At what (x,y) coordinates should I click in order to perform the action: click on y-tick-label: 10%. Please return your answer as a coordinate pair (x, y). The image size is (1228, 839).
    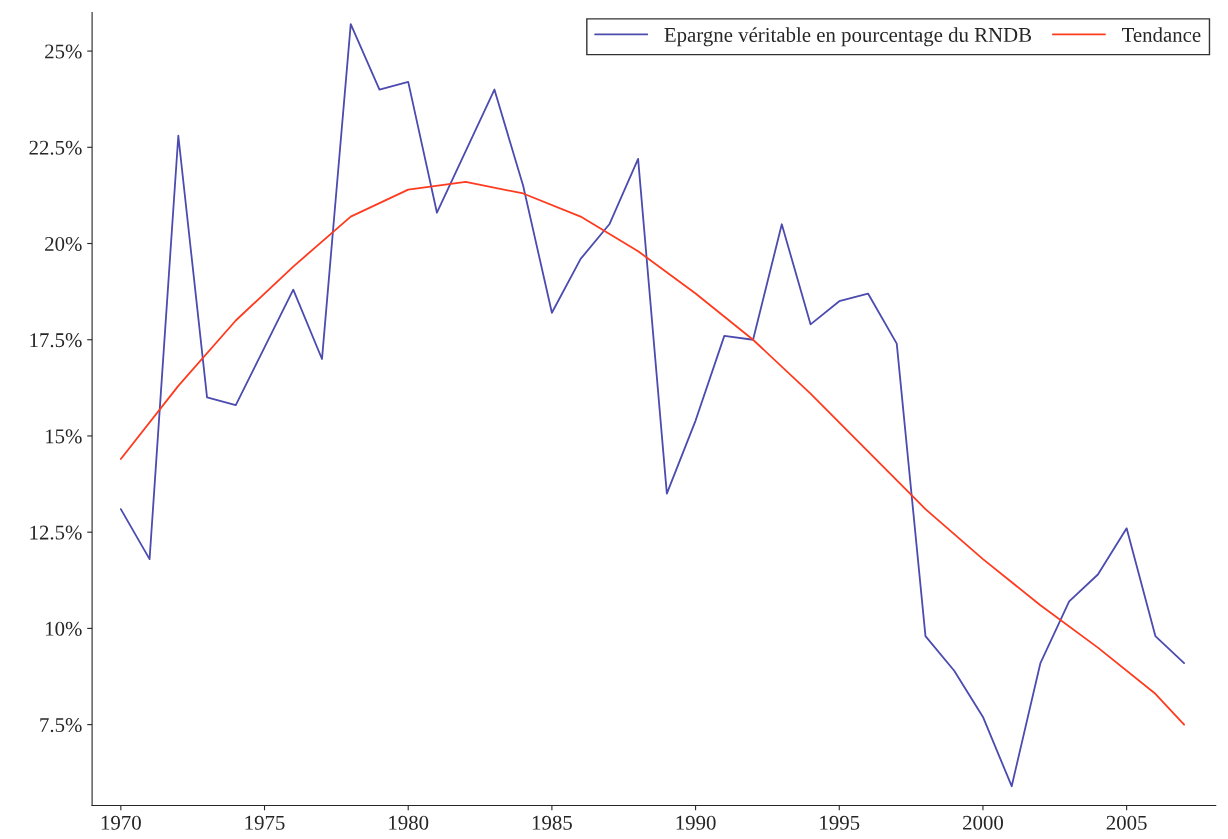
    Looking at the image, I should click on (64, 628).